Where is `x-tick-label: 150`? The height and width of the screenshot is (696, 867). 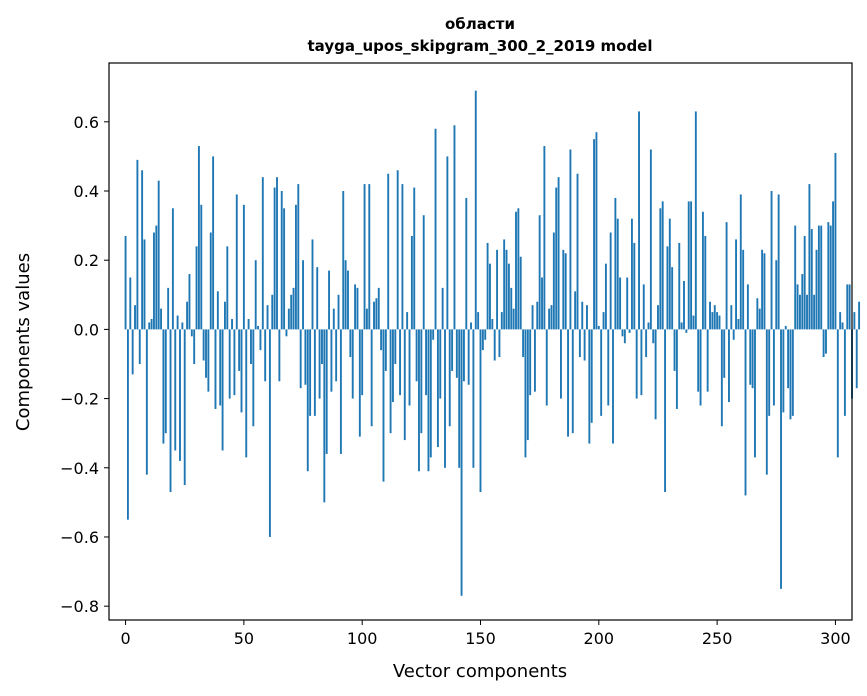 x-tick-label: 150 is located at coordinates (480, 638).